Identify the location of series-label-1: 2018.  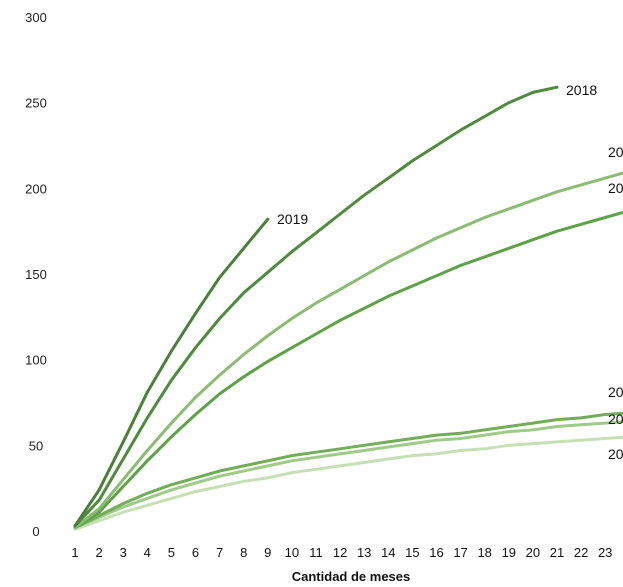
(581, 90).